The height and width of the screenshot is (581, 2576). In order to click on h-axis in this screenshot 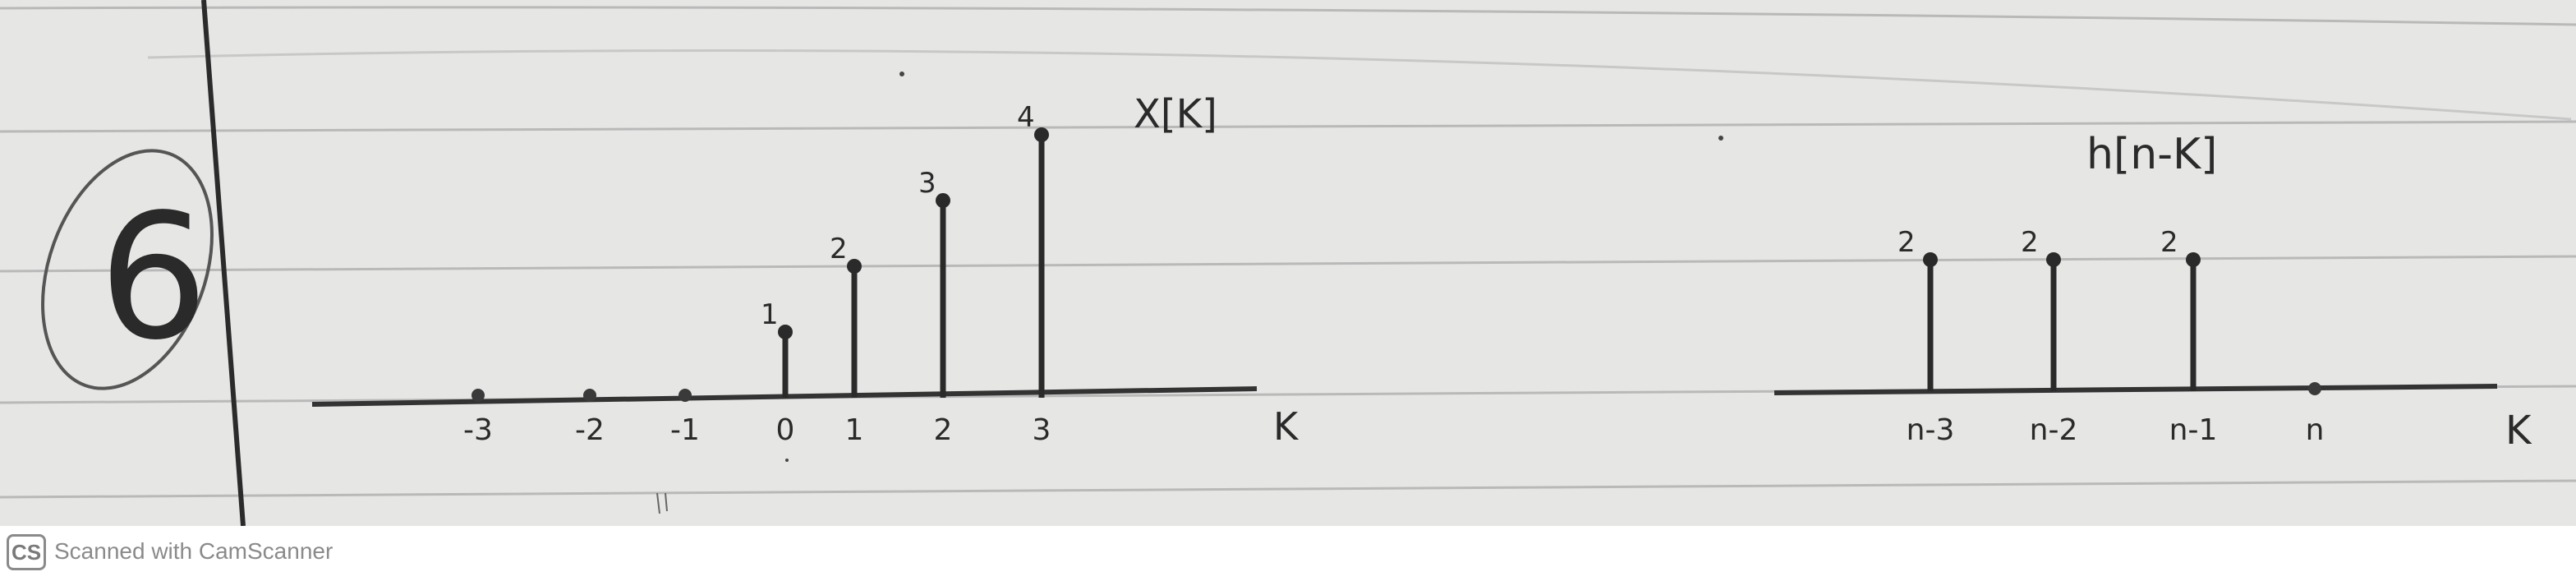, I will do `click(2135, 389)`.